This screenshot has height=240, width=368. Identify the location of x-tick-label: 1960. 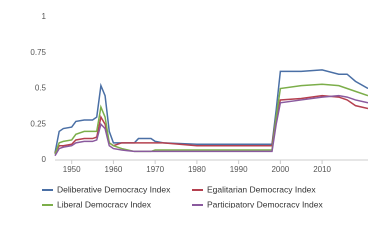
(114, 169).